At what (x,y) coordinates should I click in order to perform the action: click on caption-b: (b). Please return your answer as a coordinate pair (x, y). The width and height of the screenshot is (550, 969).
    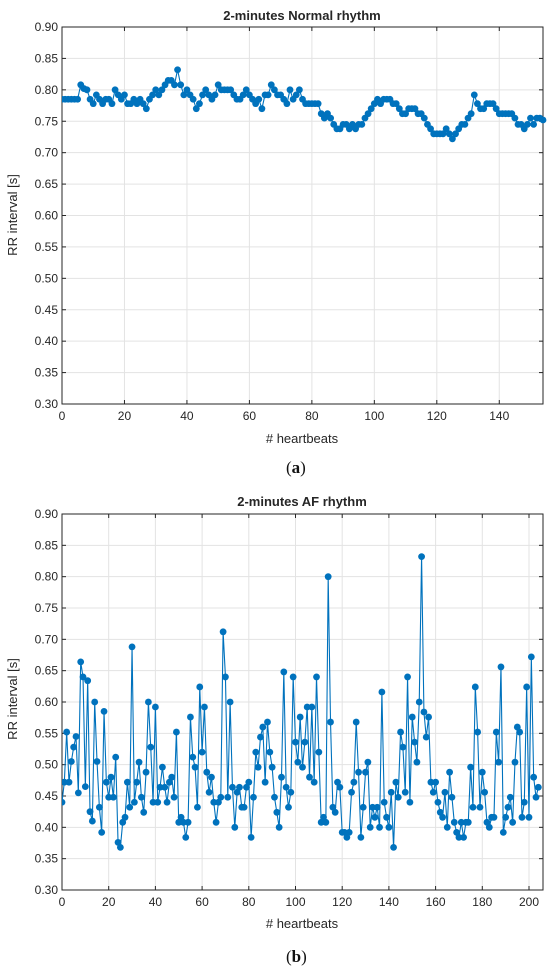
    Looking at the image, I should click on (296, 956).